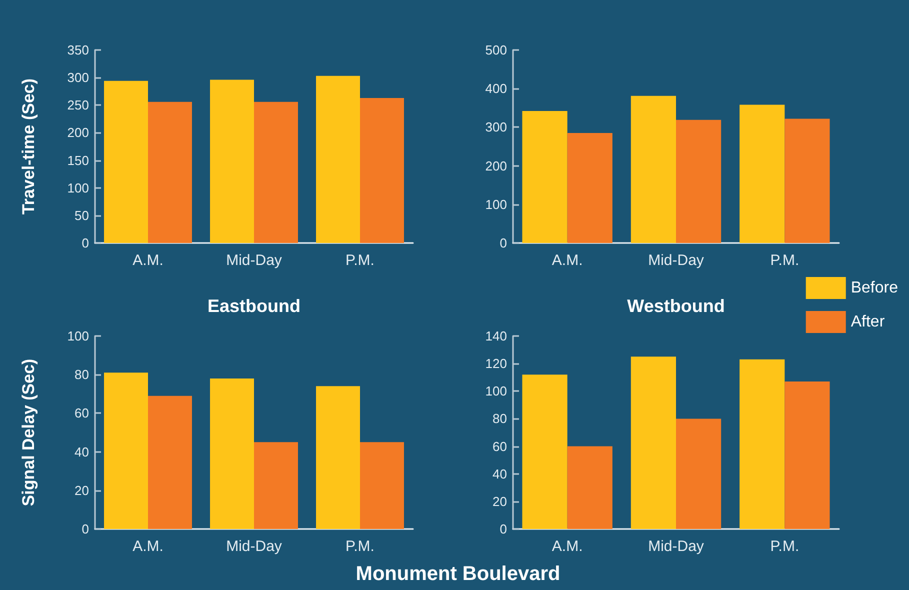 This screenshot has height=590, width=909. Describe the element at coordinates (78, 160) in the screenshot. I see `y-tick-label: 150` at that location.